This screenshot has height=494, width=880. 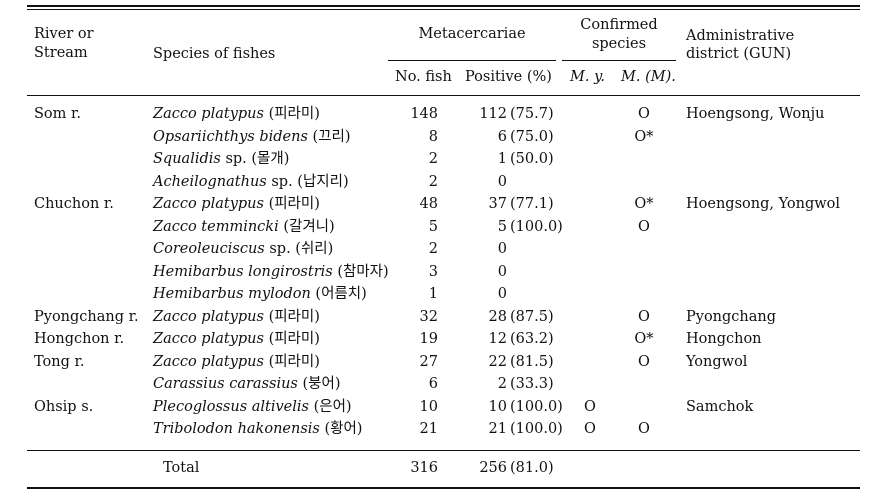 What do you see at coordinates (443, 9) in the screenshot?
I see `top-rule-thin` at bounding box center [443, 9].